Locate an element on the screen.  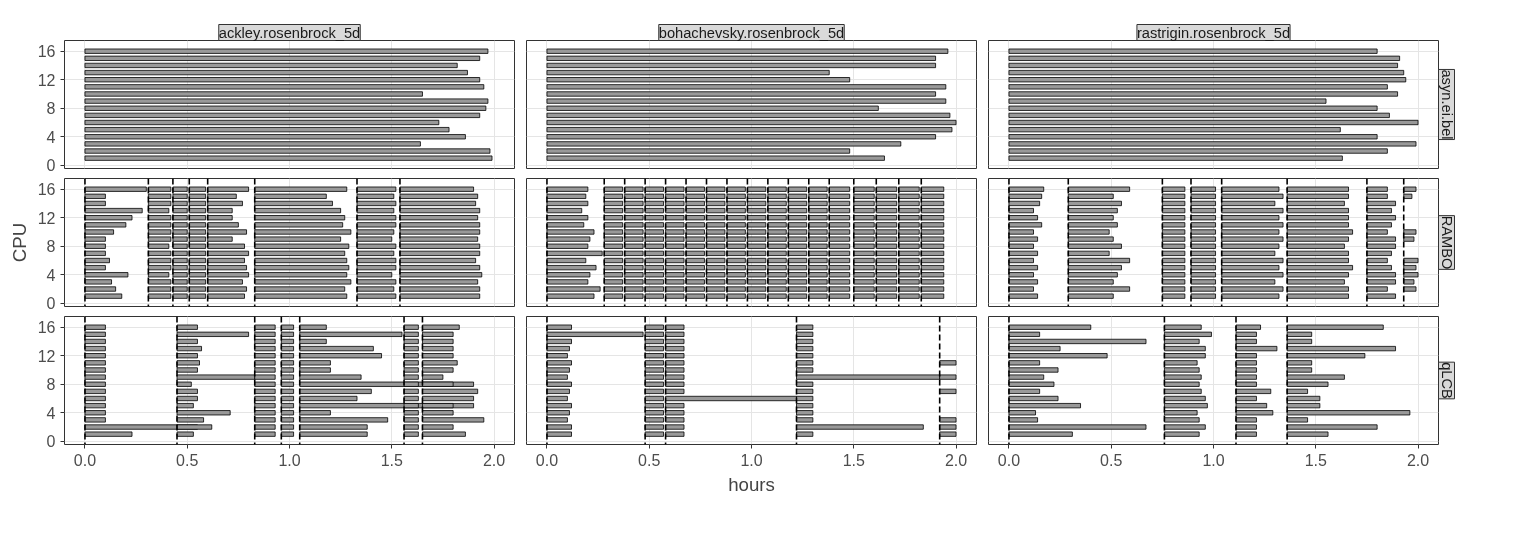
y-axis-title: CPU is located at coordinates (19, 242).